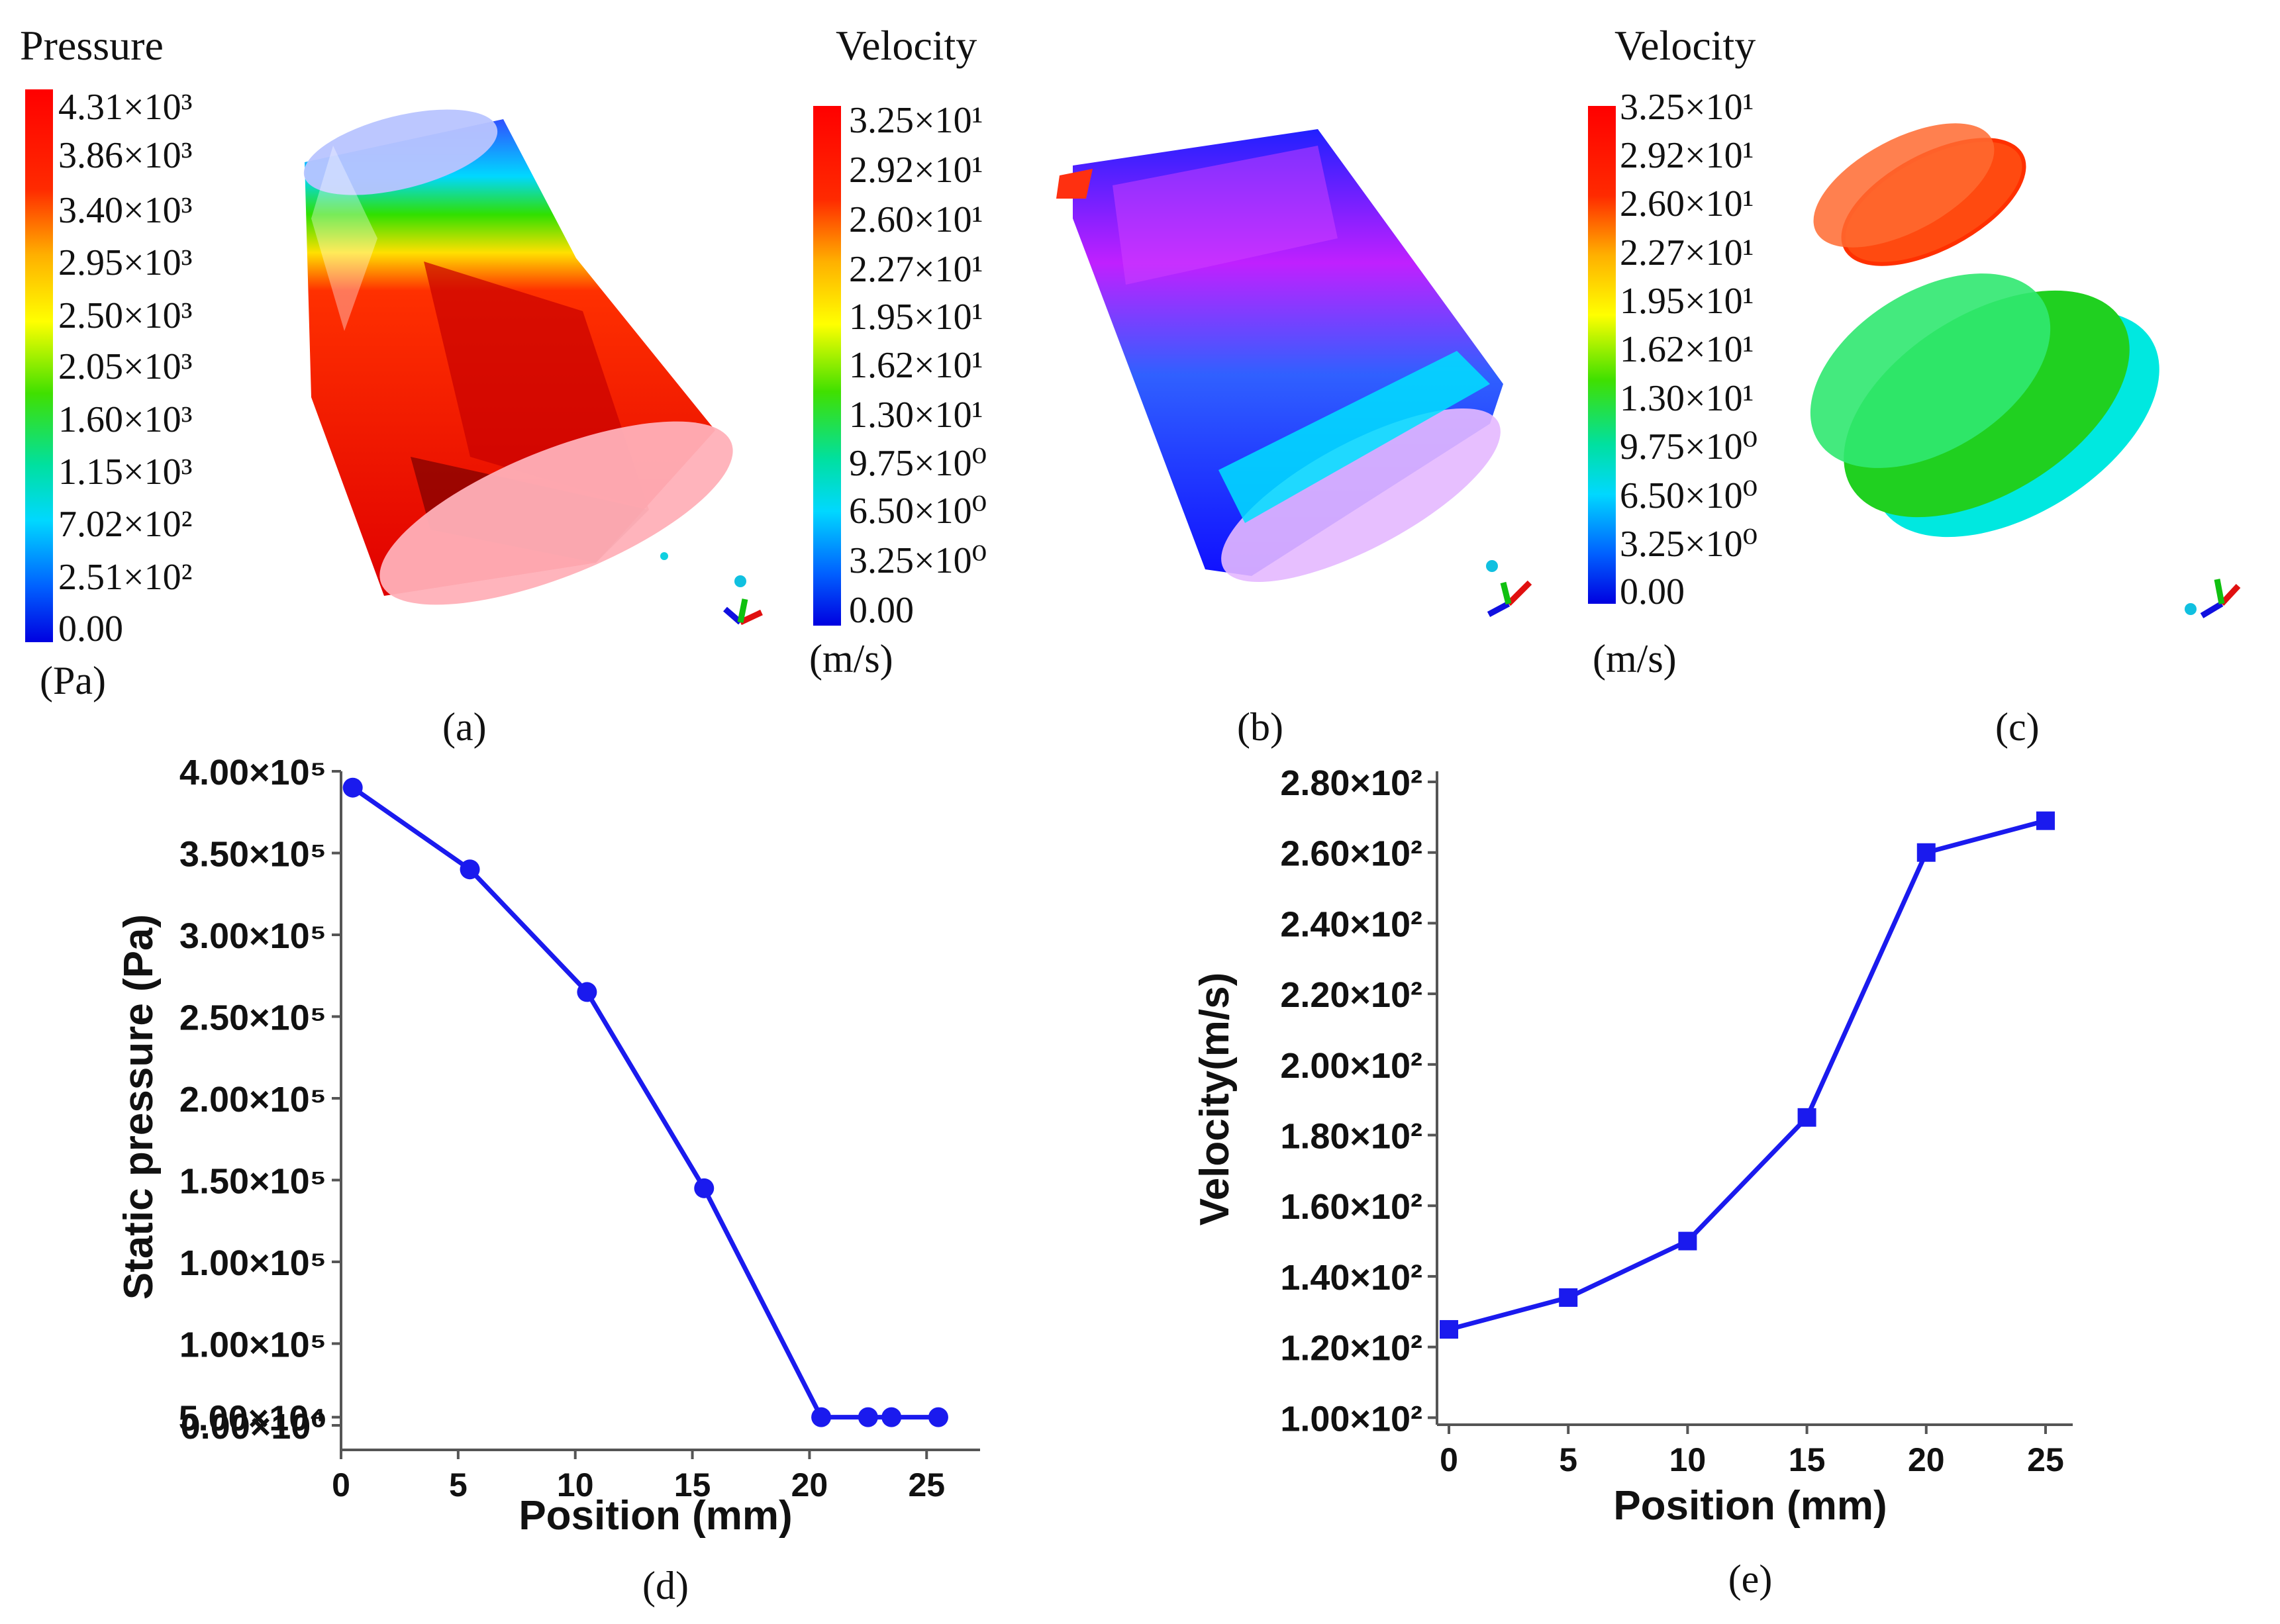 The height and width of the screenshot is (1624, 2280). What do you see at coordinates (1568, 1459) in the screenshot?
I see `velocity-x-tick-label: 5` at bounding box center [1568, 1459].